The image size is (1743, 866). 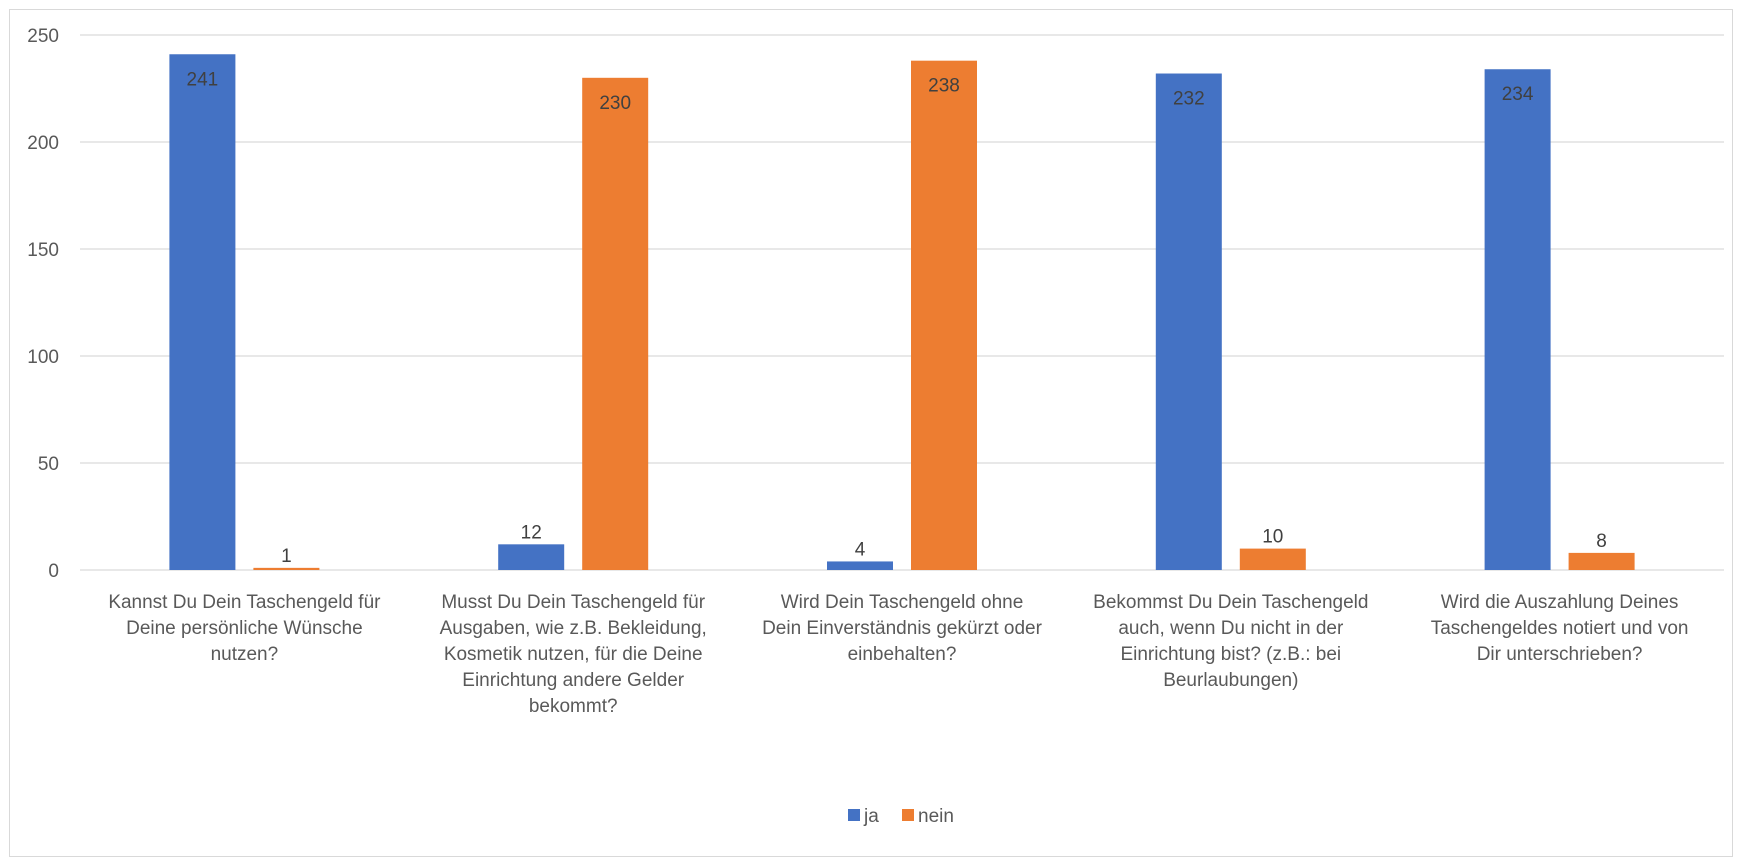 What do you see at coordinates (53, 571) in the screenshot?
I see `y-tick-label: 0` at bounding box center [53, 571].